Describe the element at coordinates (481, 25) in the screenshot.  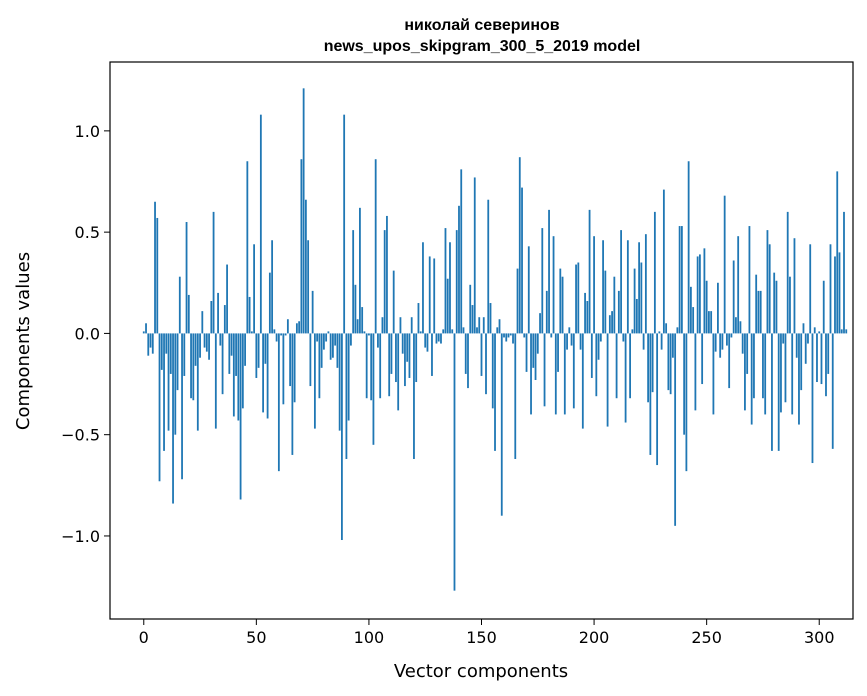
I see `chart-title: николай северинов` at that location.